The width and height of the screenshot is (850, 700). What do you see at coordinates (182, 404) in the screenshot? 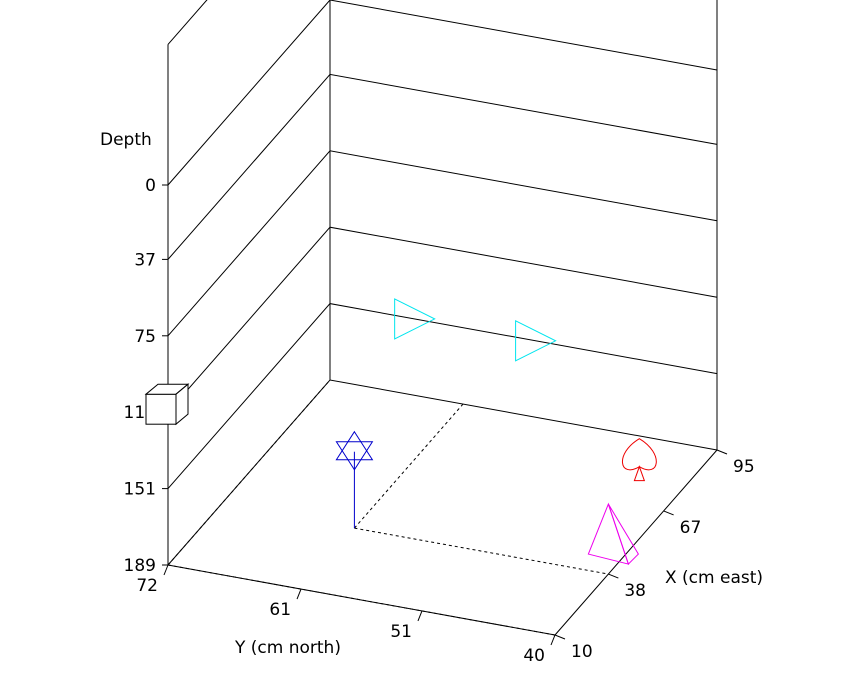
I see `marker-cube-side` at bounding box center [182, 404].